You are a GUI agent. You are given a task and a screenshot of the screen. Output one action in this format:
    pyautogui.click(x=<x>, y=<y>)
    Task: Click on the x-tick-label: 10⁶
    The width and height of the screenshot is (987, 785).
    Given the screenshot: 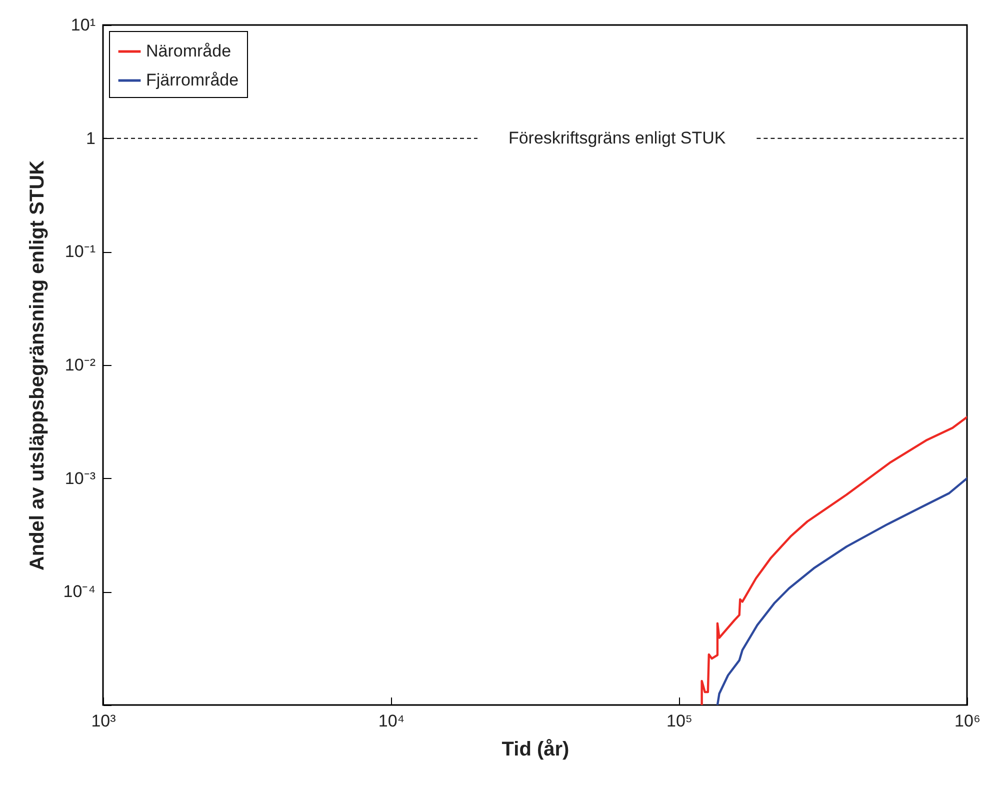 What is the action you would take?
    pyautogui.click(x=967, y=721)
    